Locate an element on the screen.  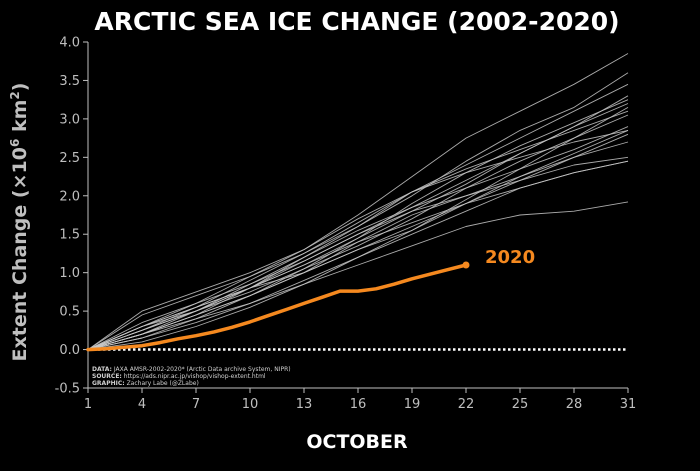
x-tick-label: 19 is located at coordinates (412, 404).